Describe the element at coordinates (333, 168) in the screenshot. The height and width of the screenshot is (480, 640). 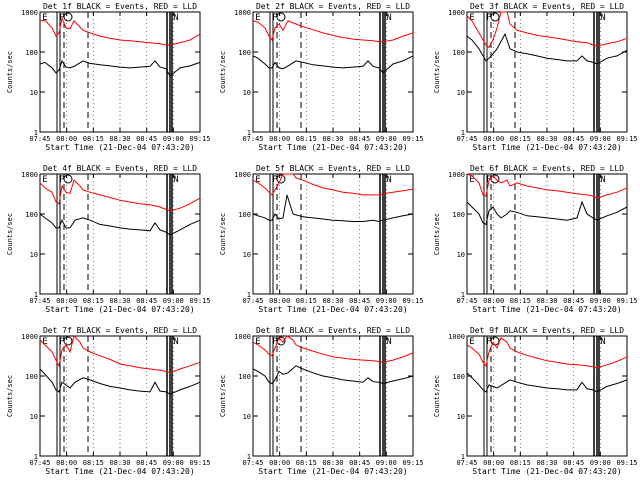
I see `panel-title: Det 5f BLACK = Events, RED = LLD` at that location.